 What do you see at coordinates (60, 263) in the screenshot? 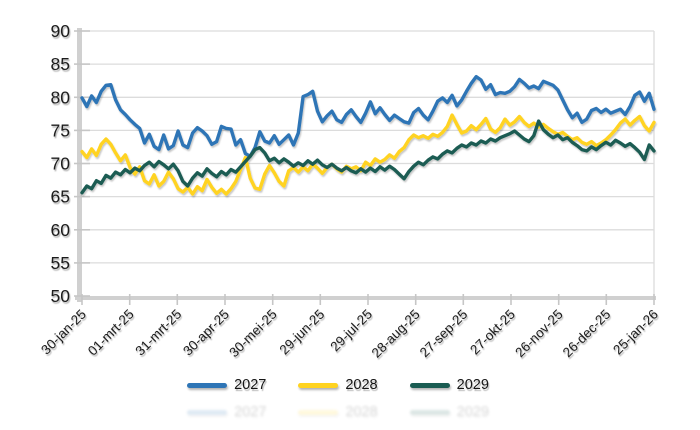
I see `y-tick-label-55: 55` at bounding box center [60, 263].